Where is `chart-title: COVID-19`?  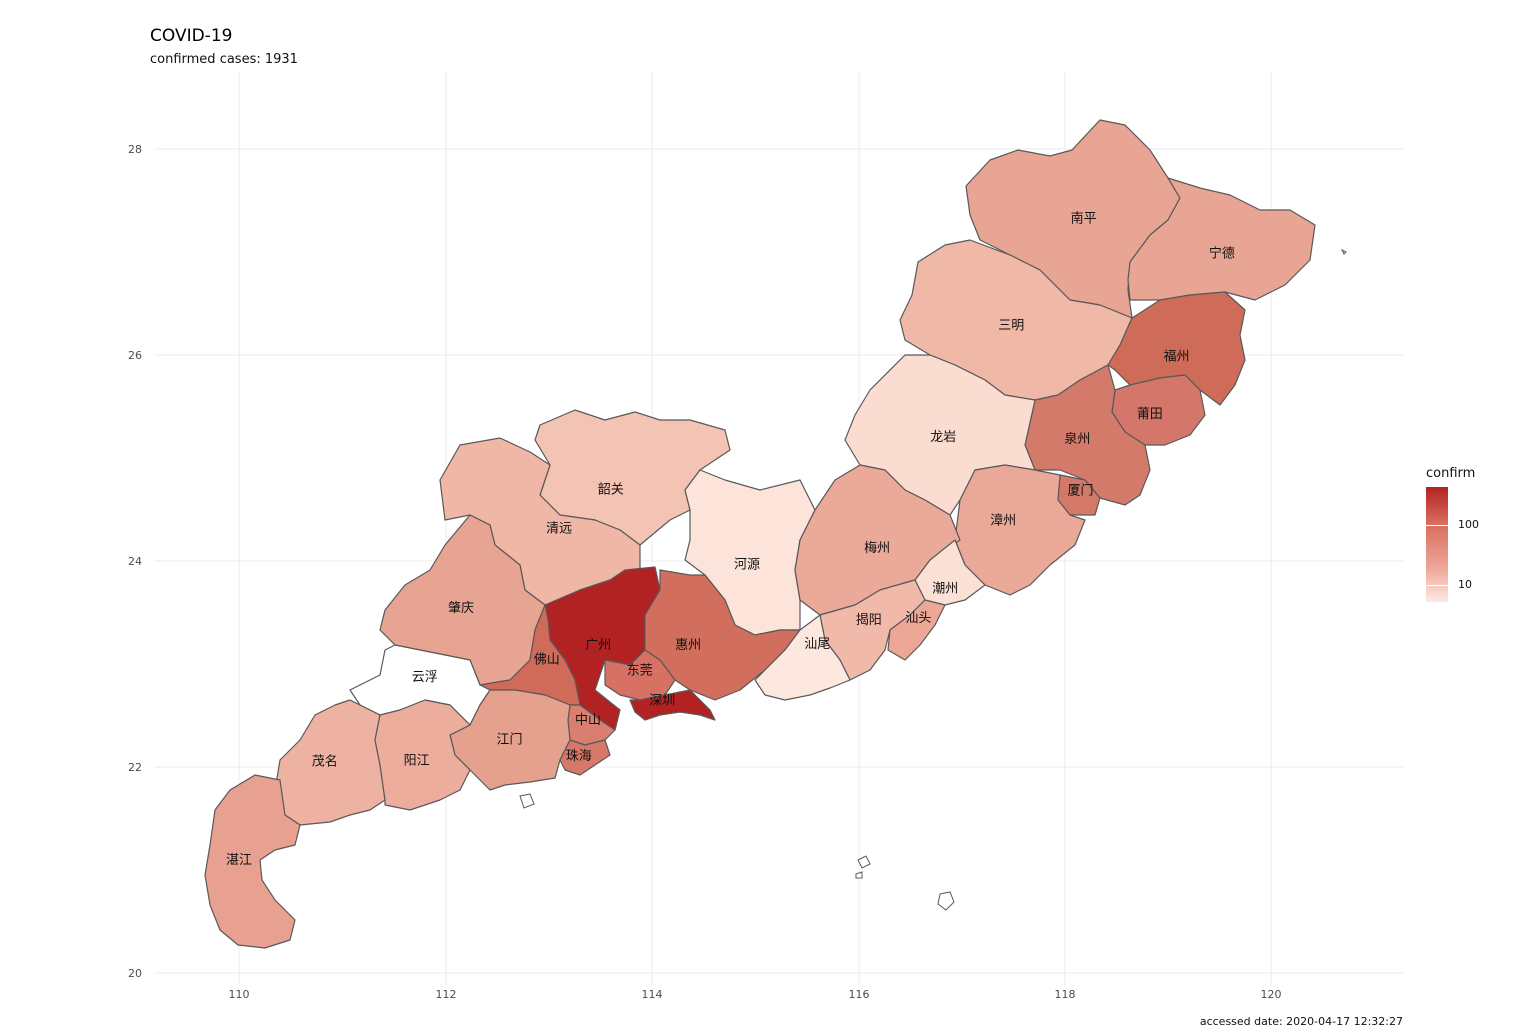 chart-title: COVID-19 is located at coordinates (191, 36).